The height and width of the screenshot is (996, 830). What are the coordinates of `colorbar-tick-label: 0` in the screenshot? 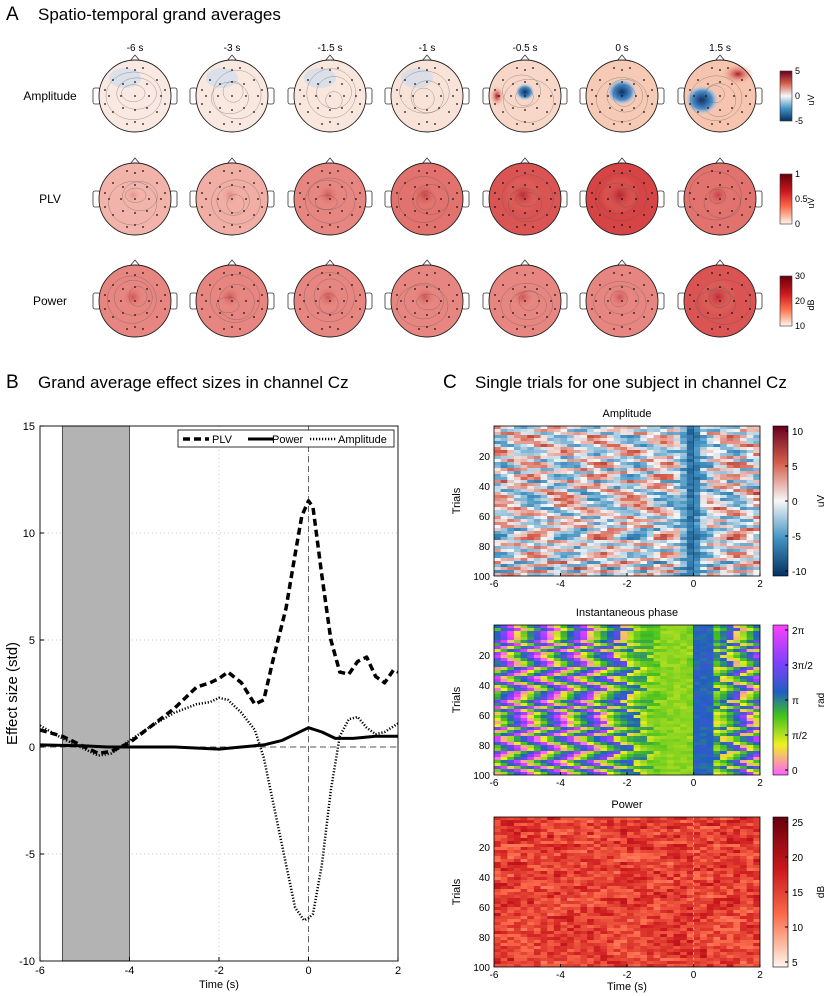 It's located at (795, 771).